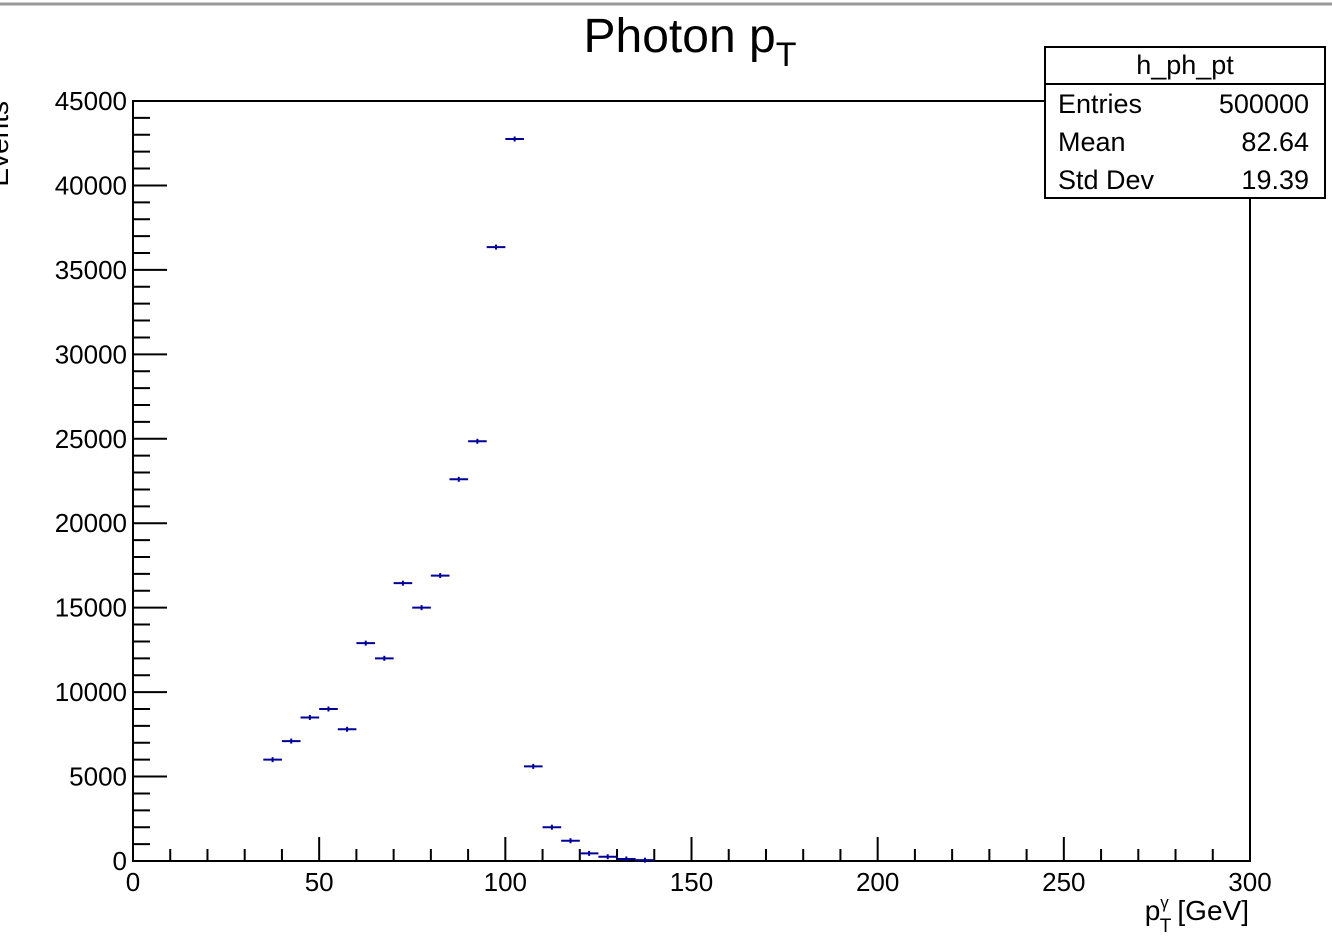 This screenshot has width=1332, height=942. I want to click on x-tick-label: 300, so click(1249, 882).